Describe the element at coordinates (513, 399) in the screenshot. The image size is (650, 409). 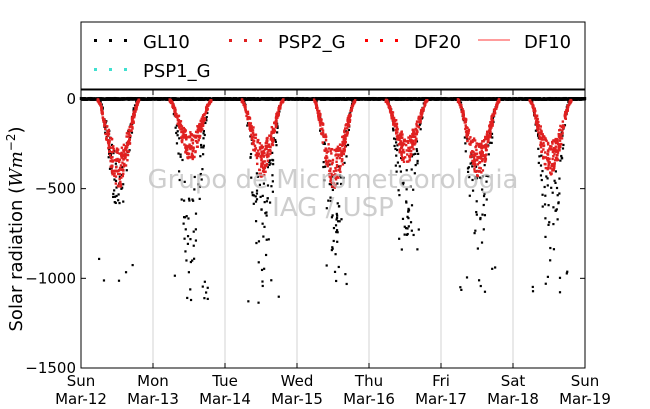
I see `x-tick-label-date: Mar-18` at that location.